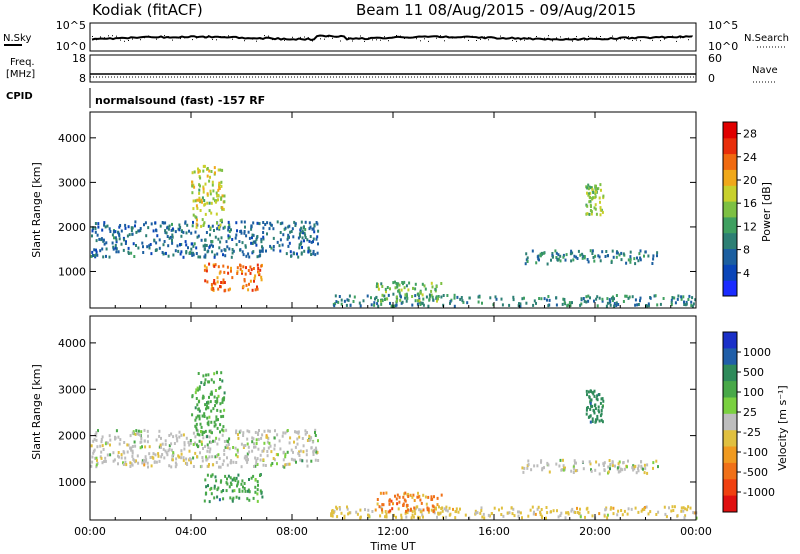 The width and height of the screenshot is (800, 554). I want to click on colorbar-tick-label: 24, so click(750, 157).